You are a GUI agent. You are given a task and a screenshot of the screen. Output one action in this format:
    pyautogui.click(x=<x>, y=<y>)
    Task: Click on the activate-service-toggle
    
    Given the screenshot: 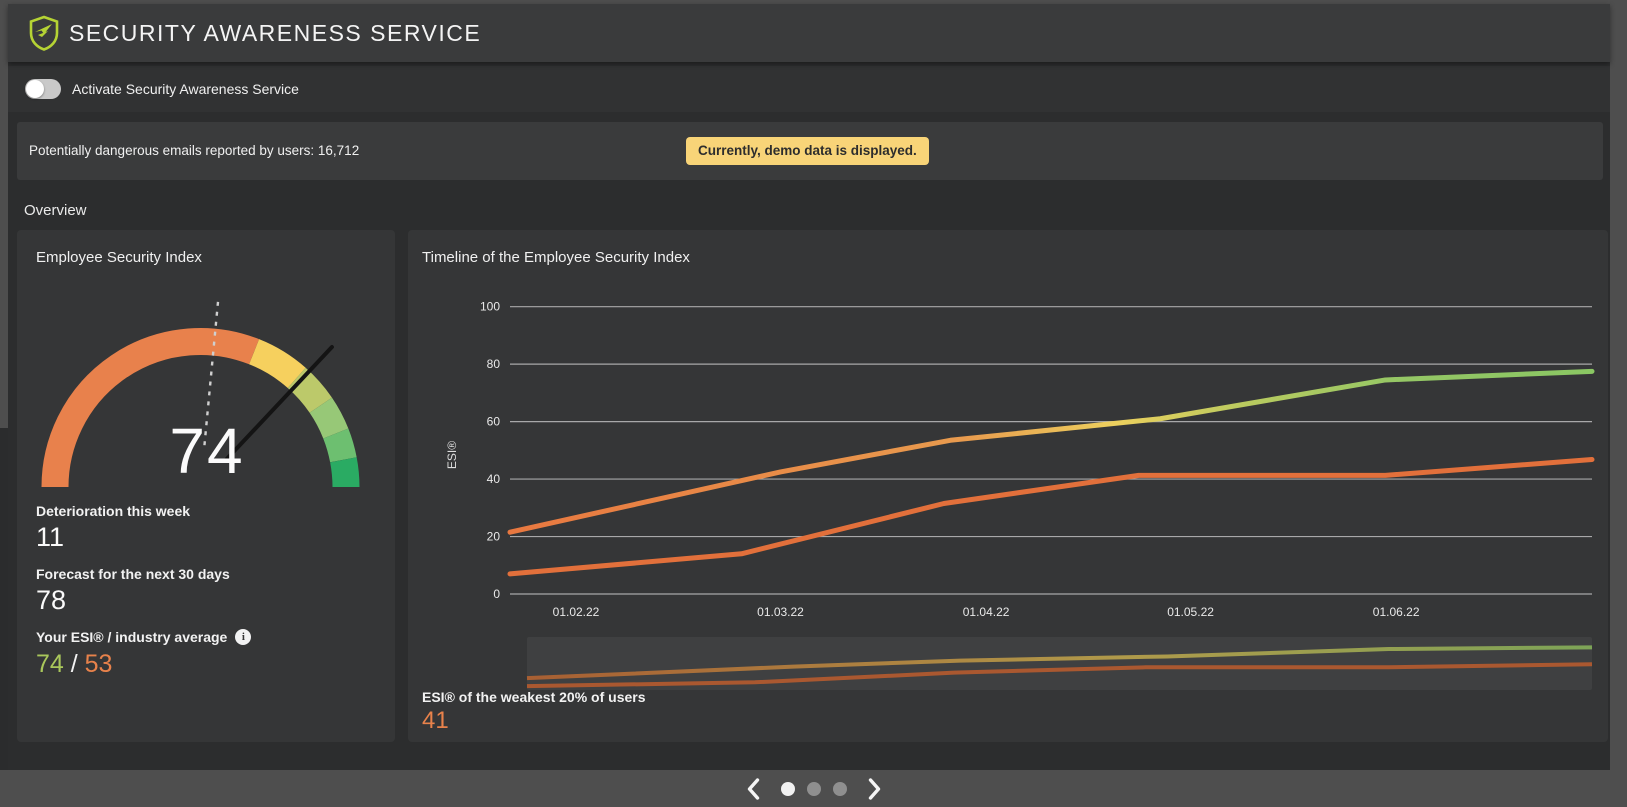 What is the action you would take?
    pyautogui.click(x=43, y=89)
    